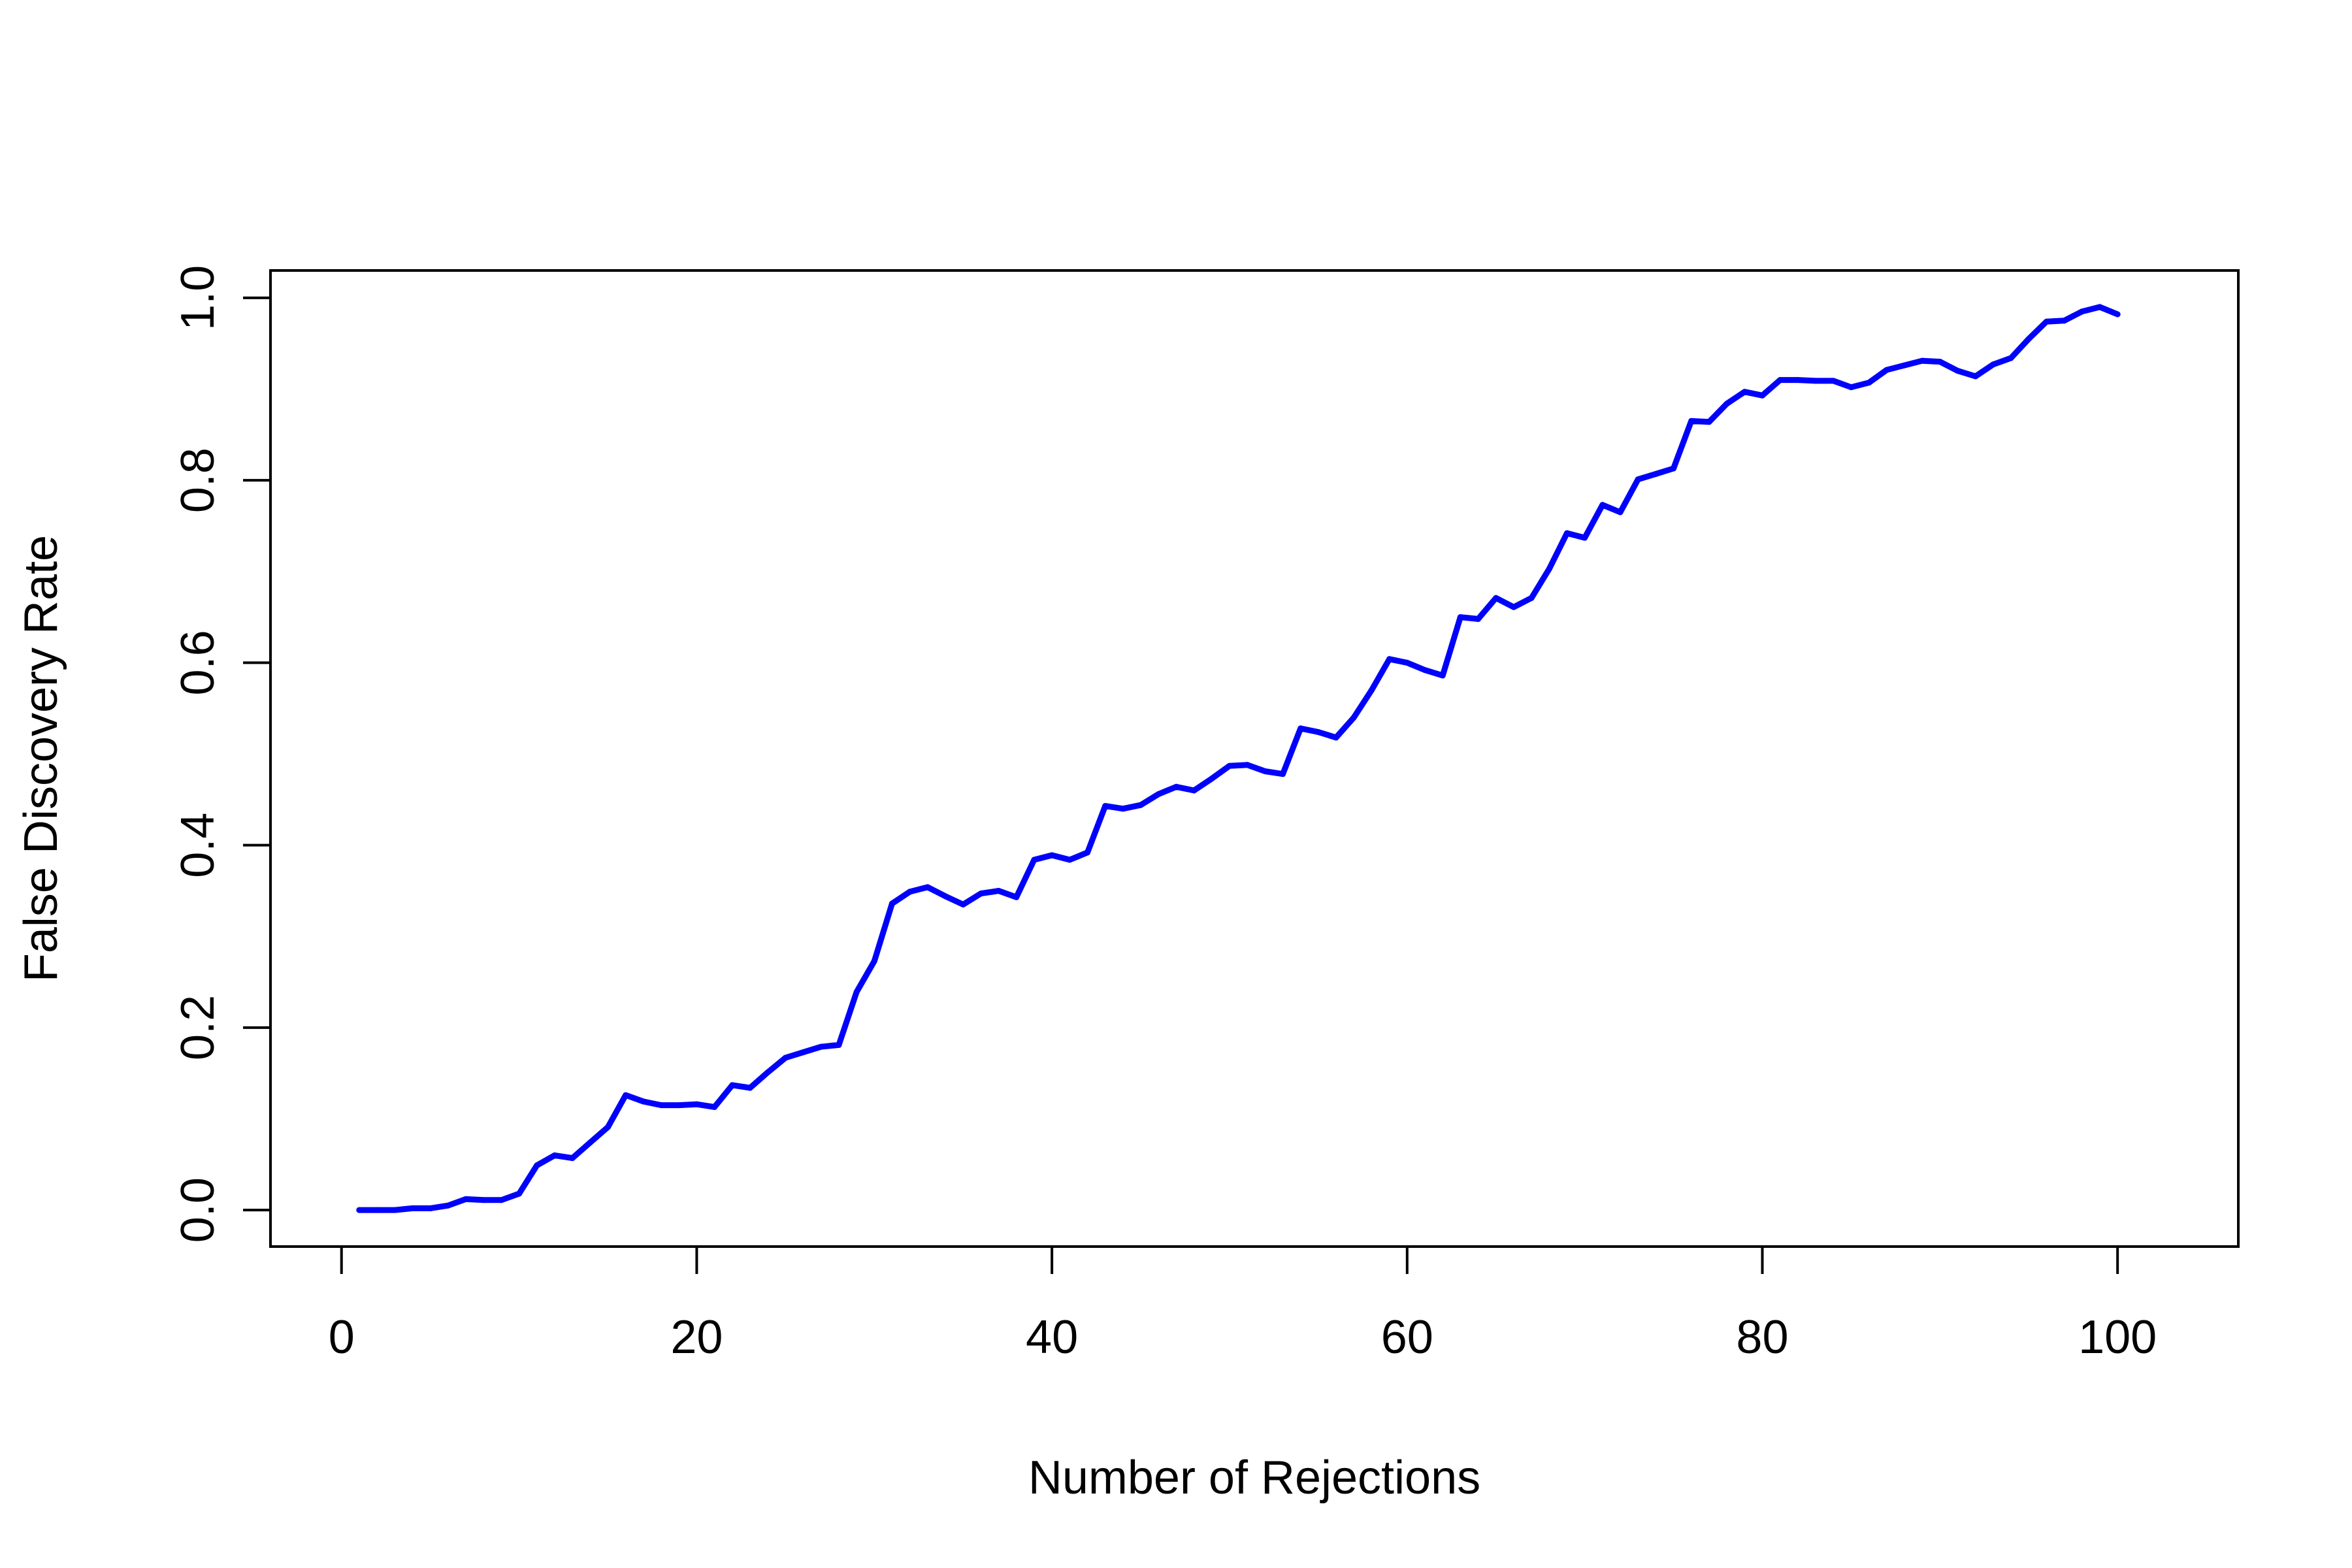  I want to click on y-tick-label: 1.0, so click(198, 298).